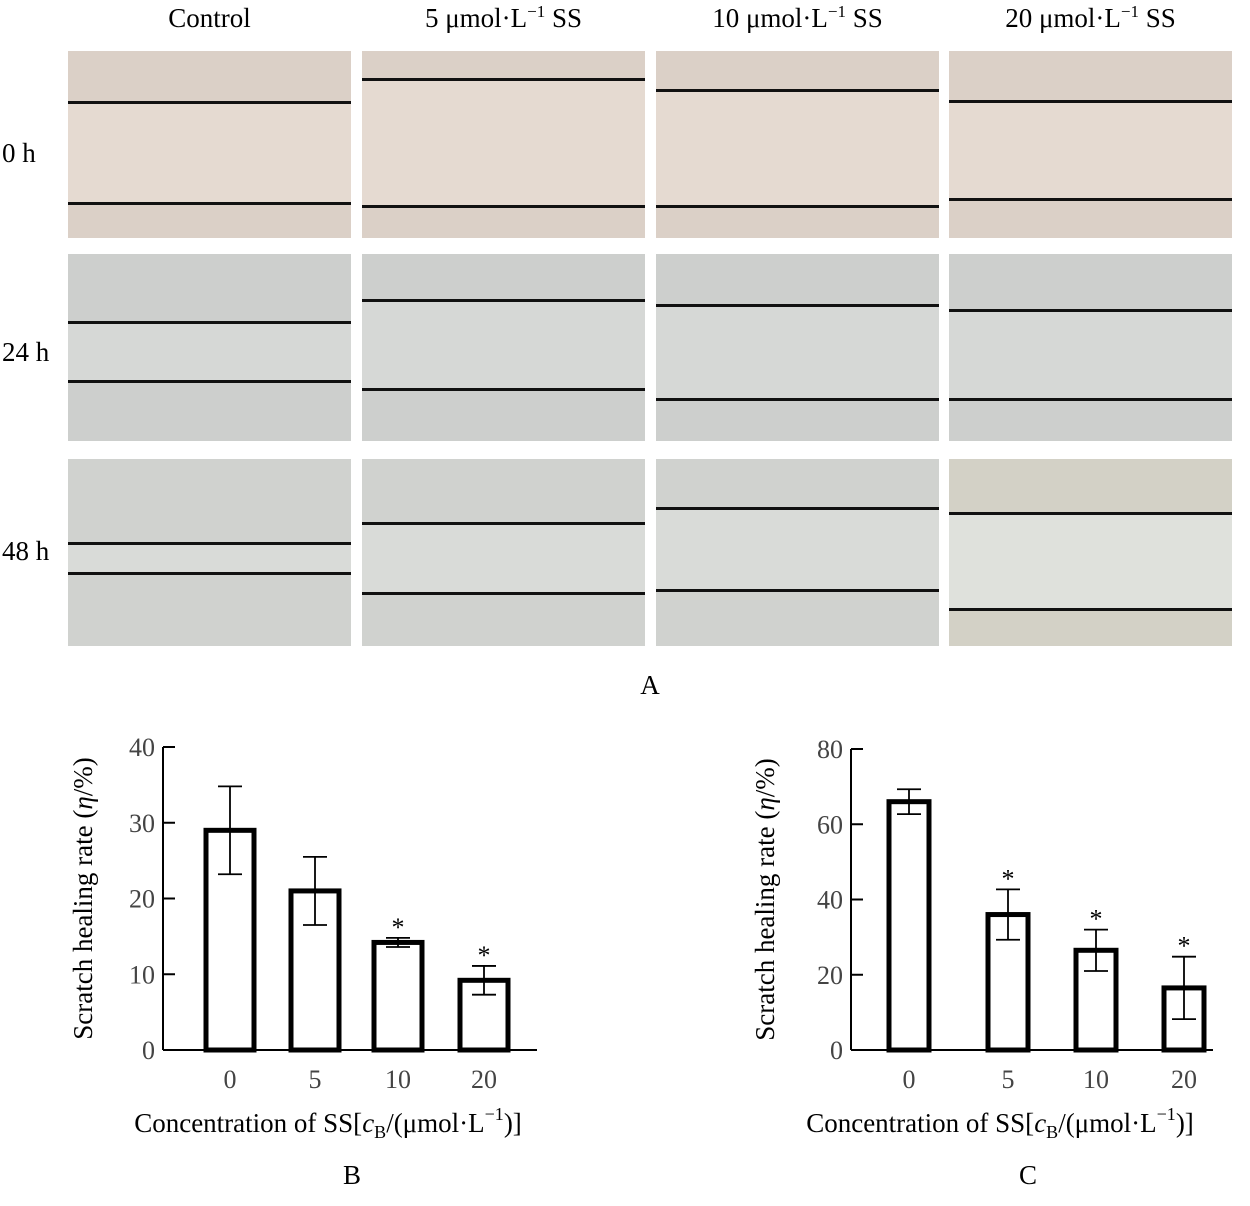 The width and height of the screenshot is (1250, 1206). I want to click on micrograph-20umol-24h, so click(1090, 347).